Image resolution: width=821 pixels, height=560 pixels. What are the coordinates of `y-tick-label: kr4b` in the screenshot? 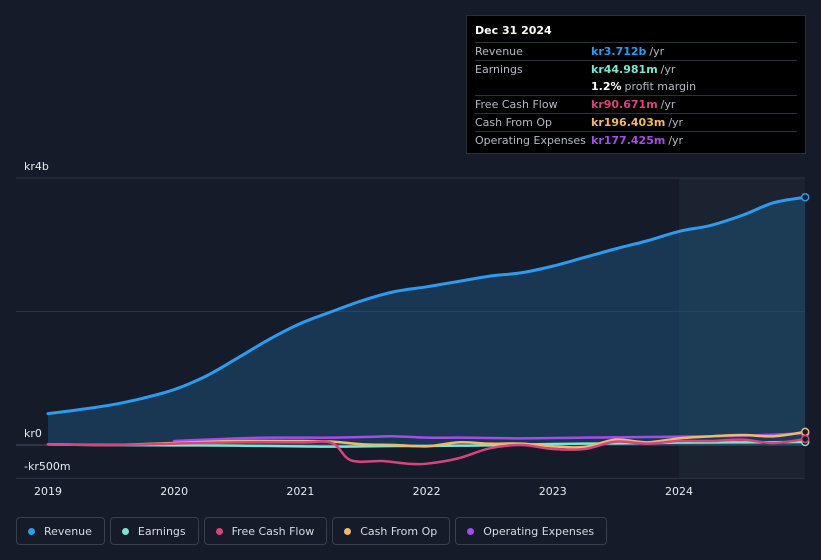 It's located at (36, 166).